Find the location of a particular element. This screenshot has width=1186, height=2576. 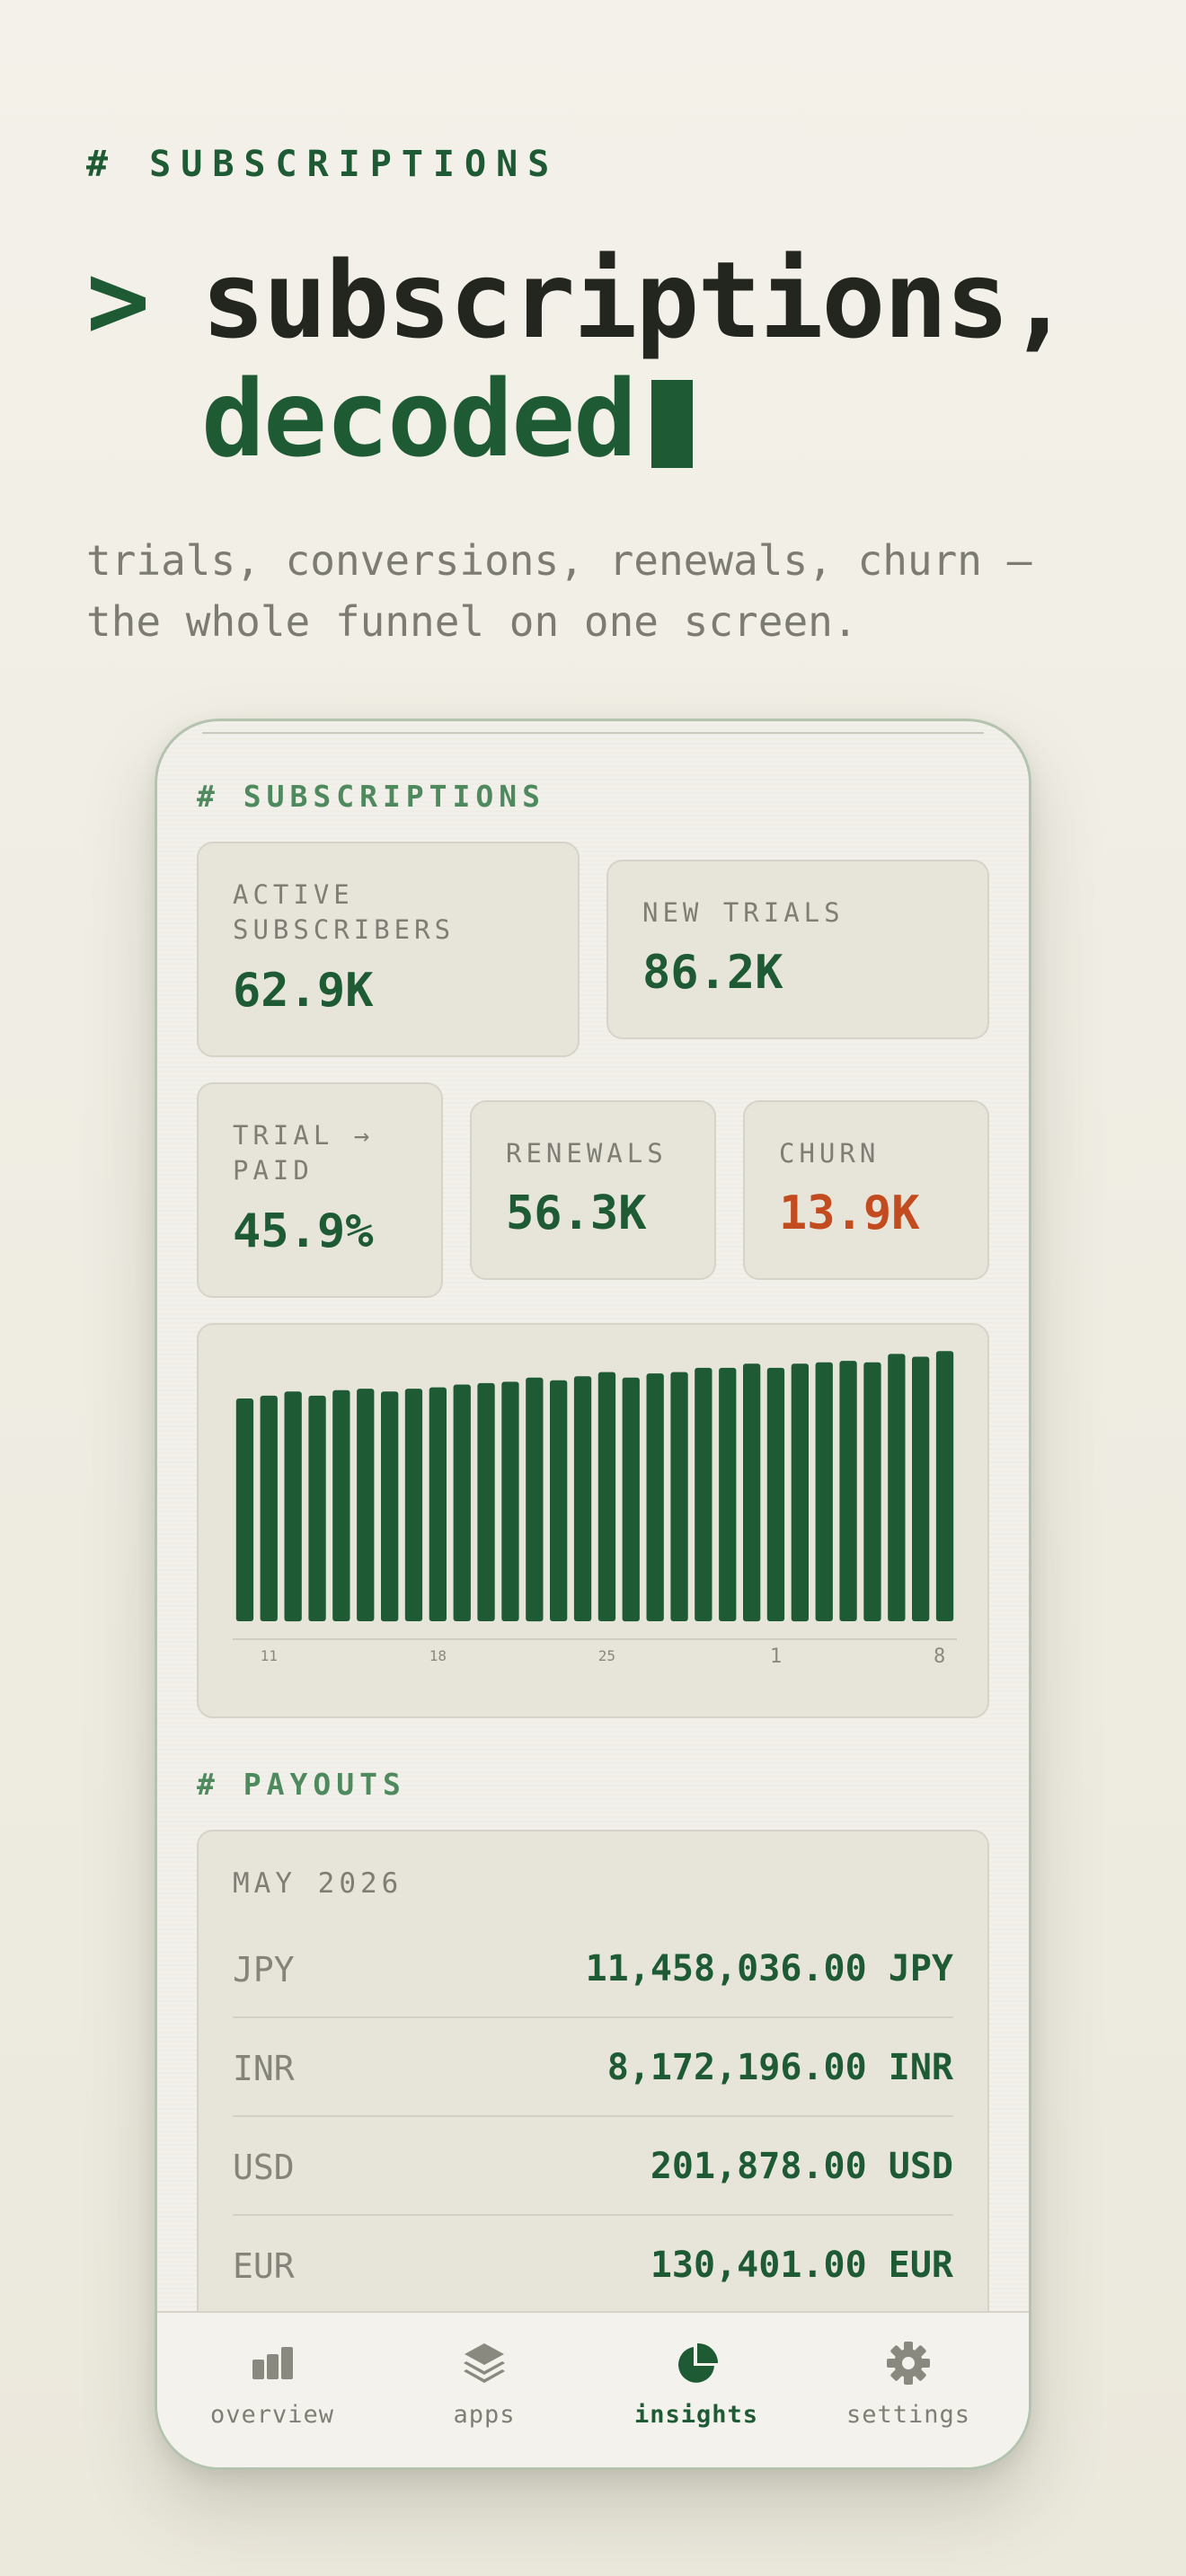

hero-kicker: # SUBSCRIPTIONS is located at coordinates (323, 164).